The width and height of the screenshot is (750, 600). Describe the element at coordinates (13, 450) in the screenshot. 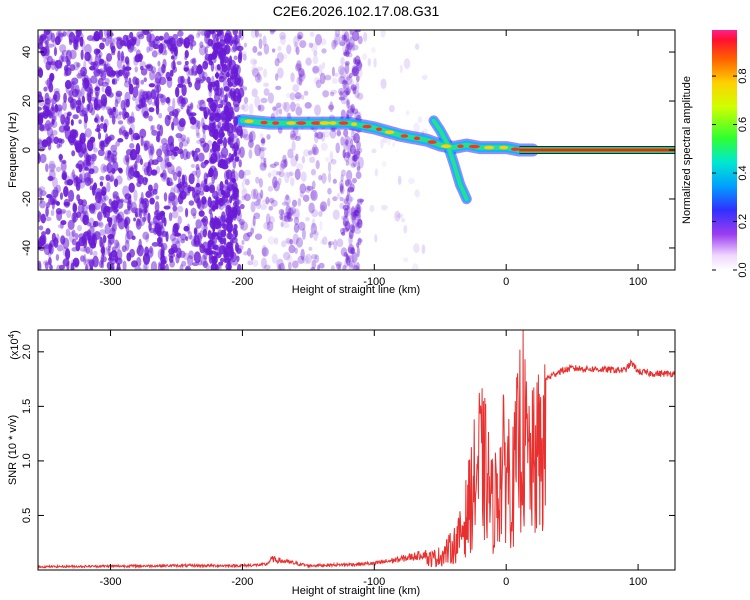

I see `snr-y-axis-label: SNR (10 * v/v)` at that location.